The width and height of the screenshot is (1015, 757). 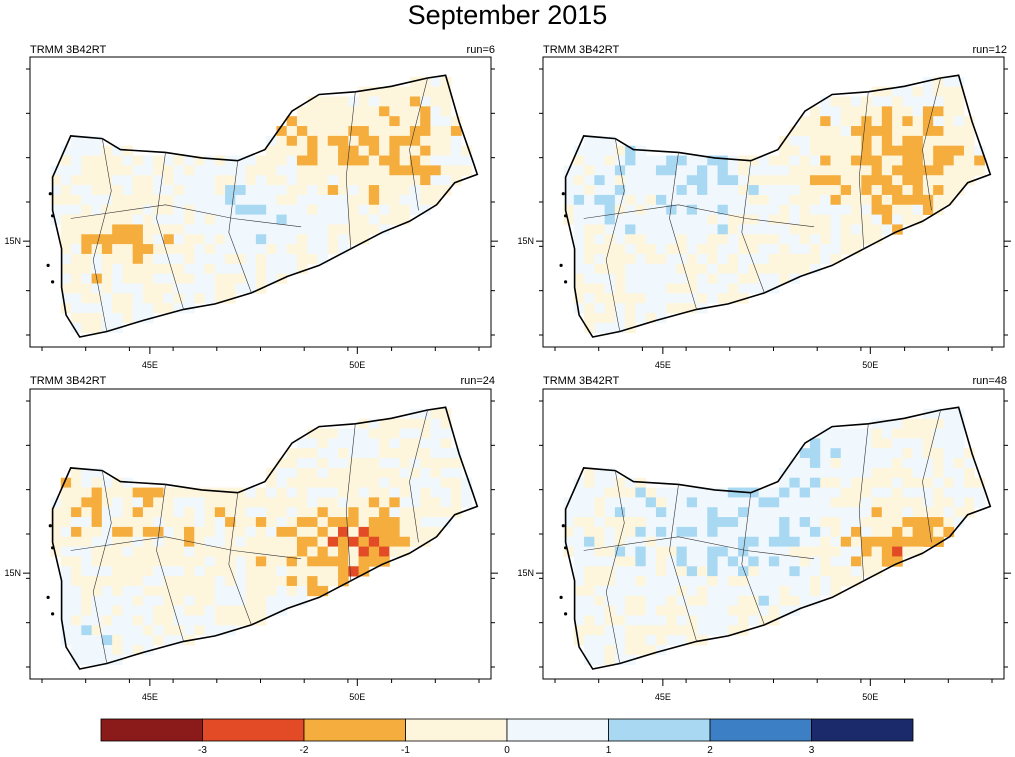 I want to click on colorbar-tick-label: 0, so click(x=507, y=750).